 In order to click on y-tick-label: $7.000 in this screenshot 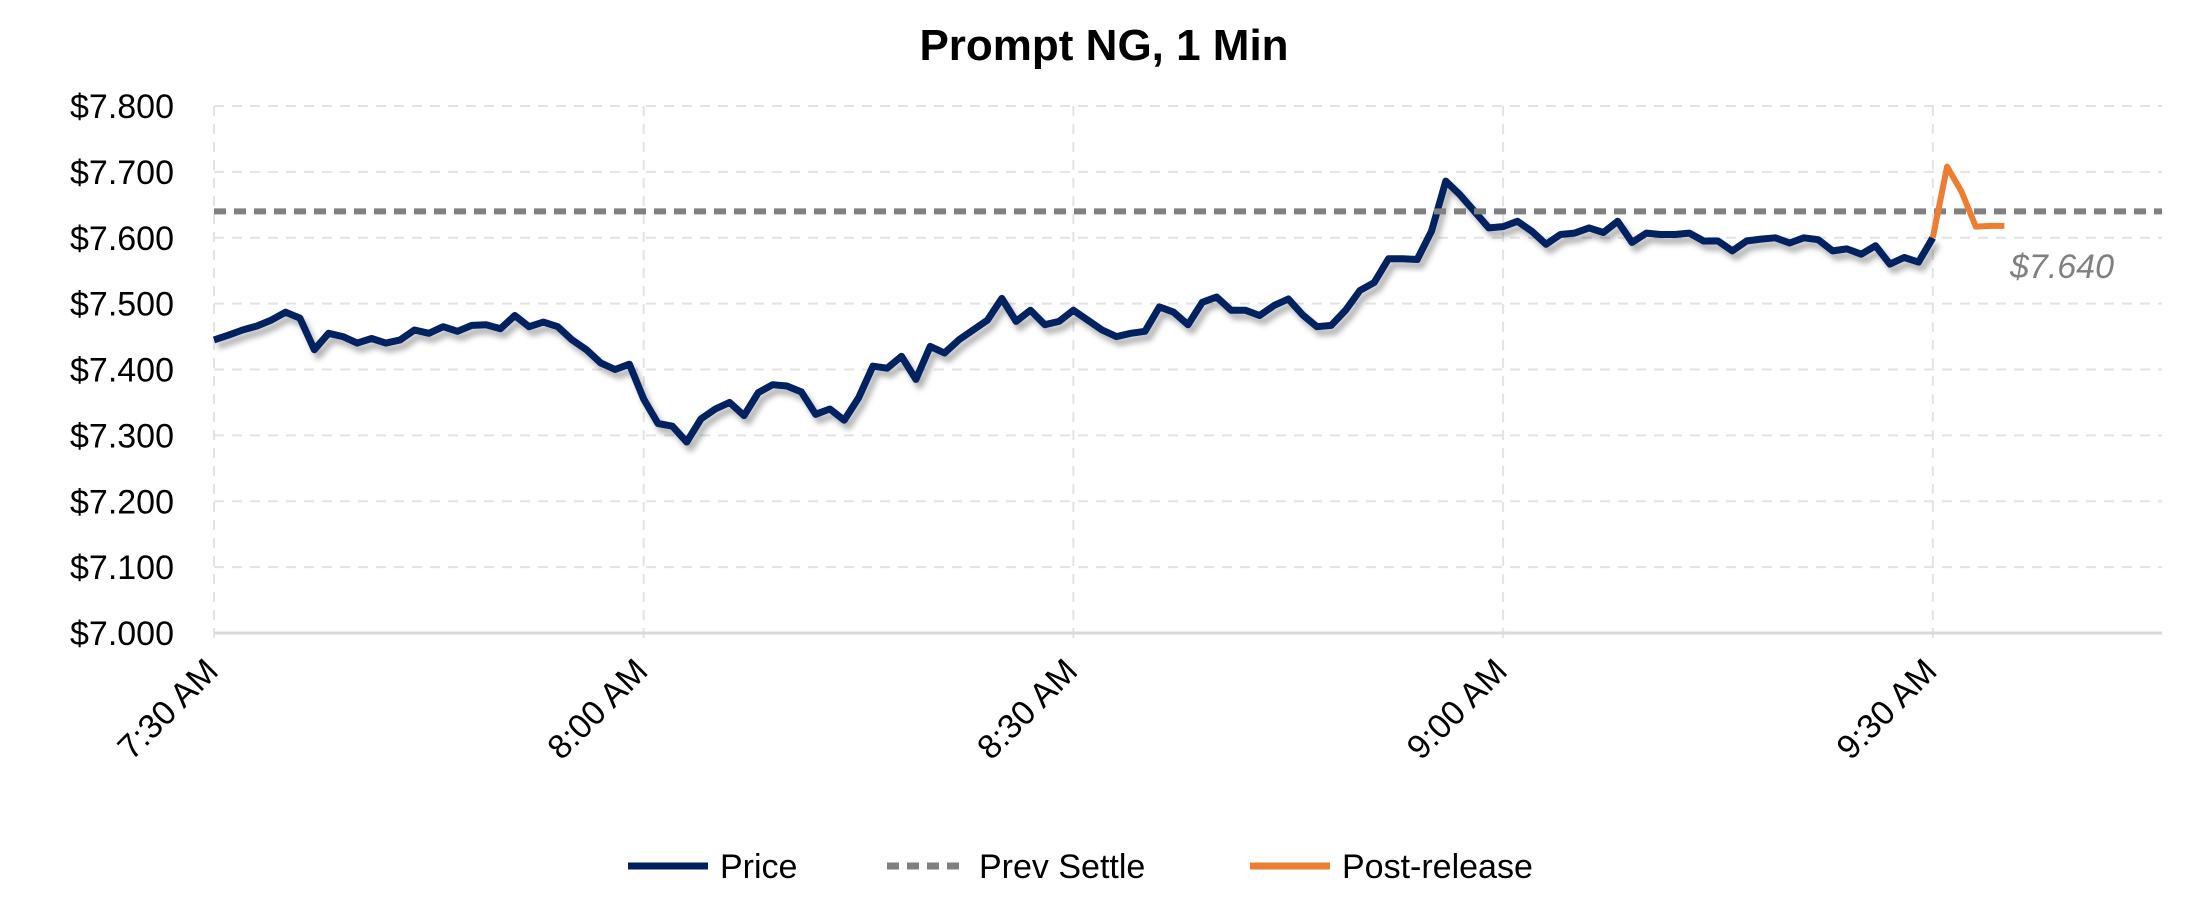, I will do `click(122, 634)`.